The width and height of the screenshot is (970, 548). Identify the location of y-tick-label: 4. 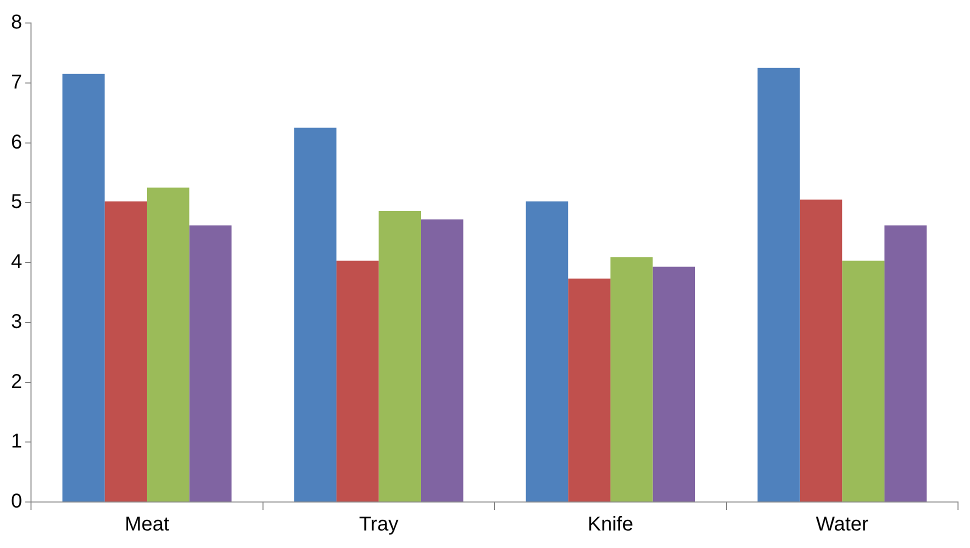
(16, 262).